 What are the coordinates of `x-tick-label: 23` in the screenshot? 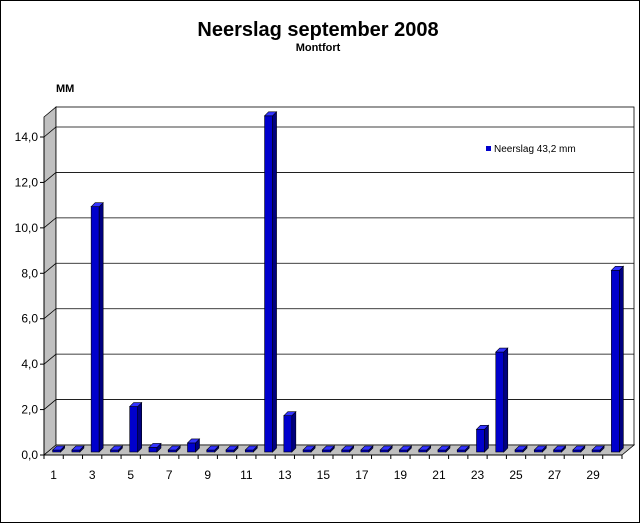 It's located at (478, 475).